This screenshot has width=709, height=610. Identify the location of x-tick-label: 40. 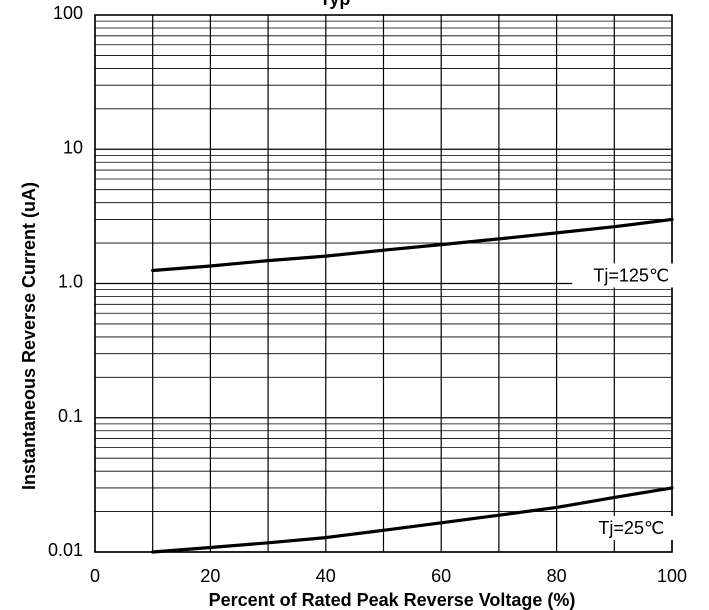
(326, 576).